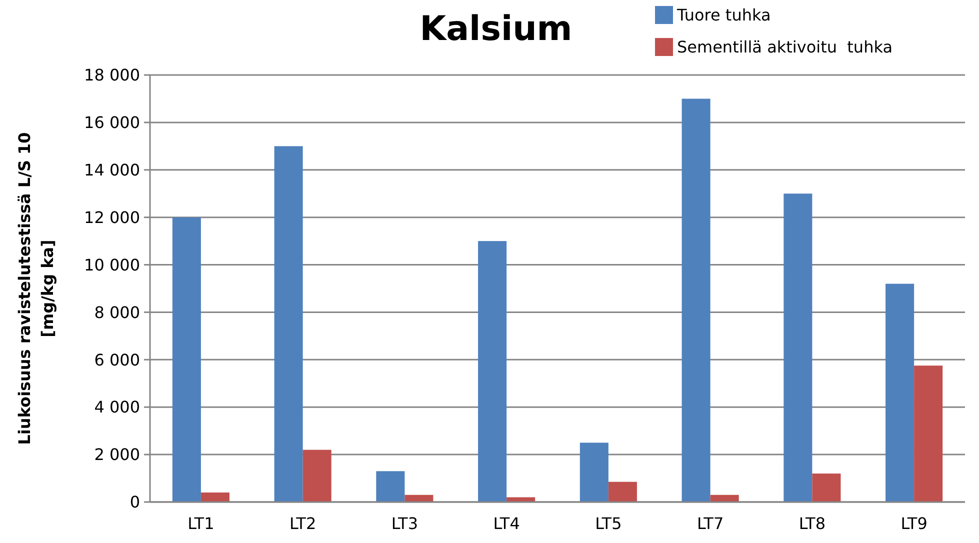 This screenshot has height=543, width=979. I want to click on y-tick-label: 8 000, so click(117, 312).